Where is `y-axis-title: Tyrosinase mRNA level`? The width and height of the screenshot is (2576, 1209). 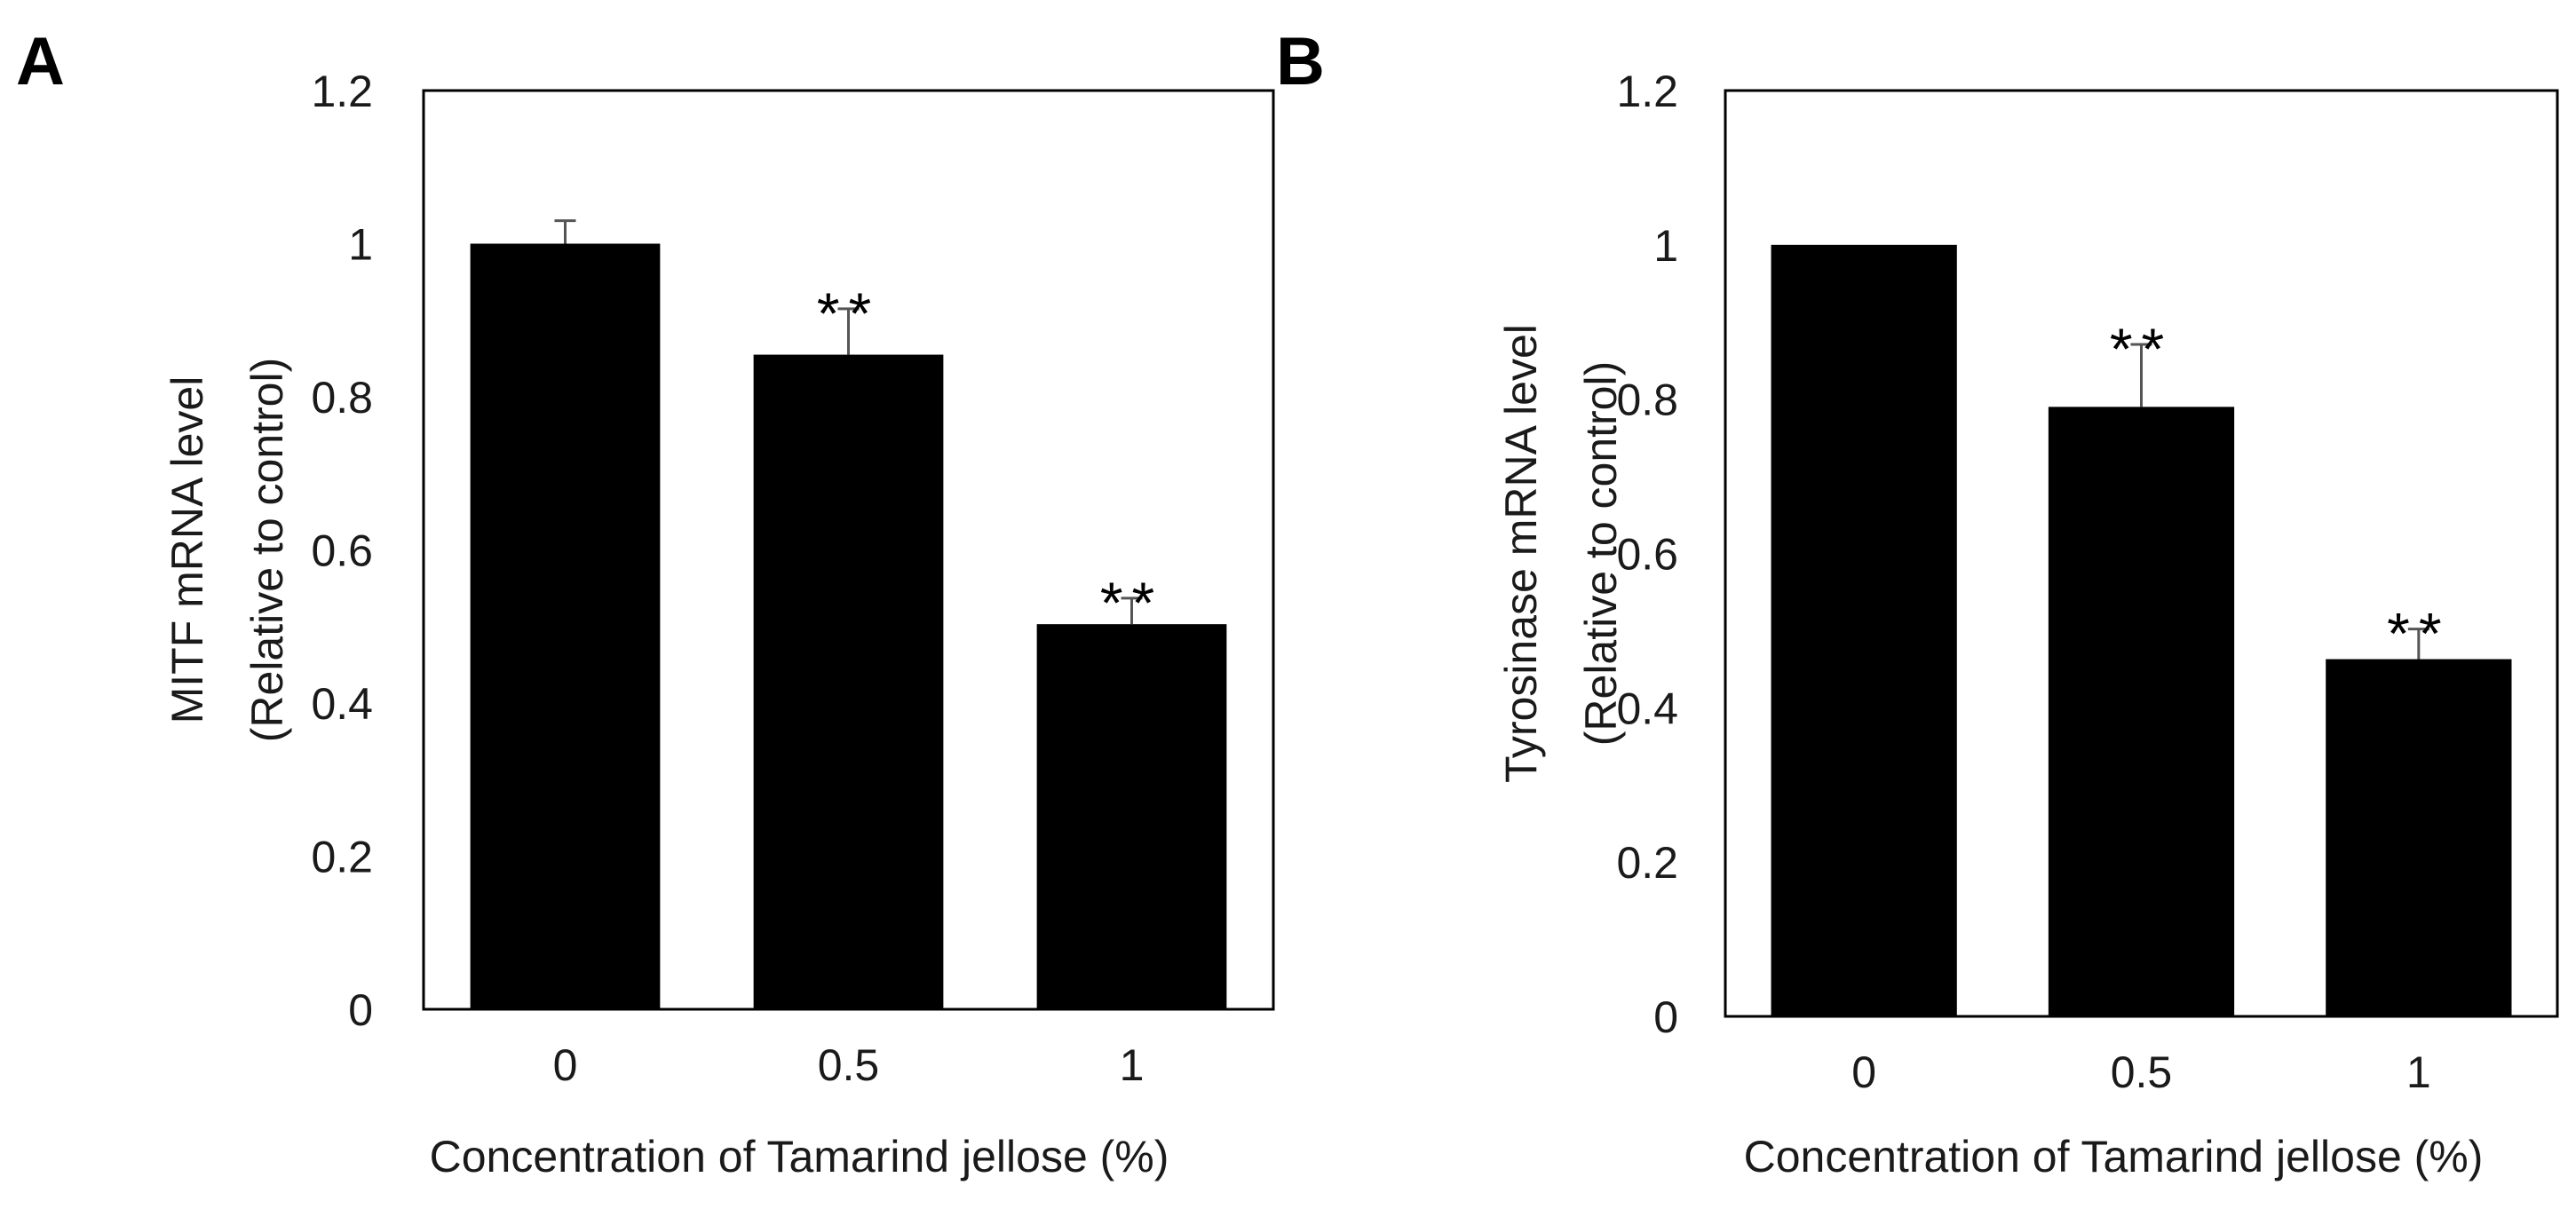 y-axis-title: Tyrosinase mRNA level is located at coordinates (1521, 553).